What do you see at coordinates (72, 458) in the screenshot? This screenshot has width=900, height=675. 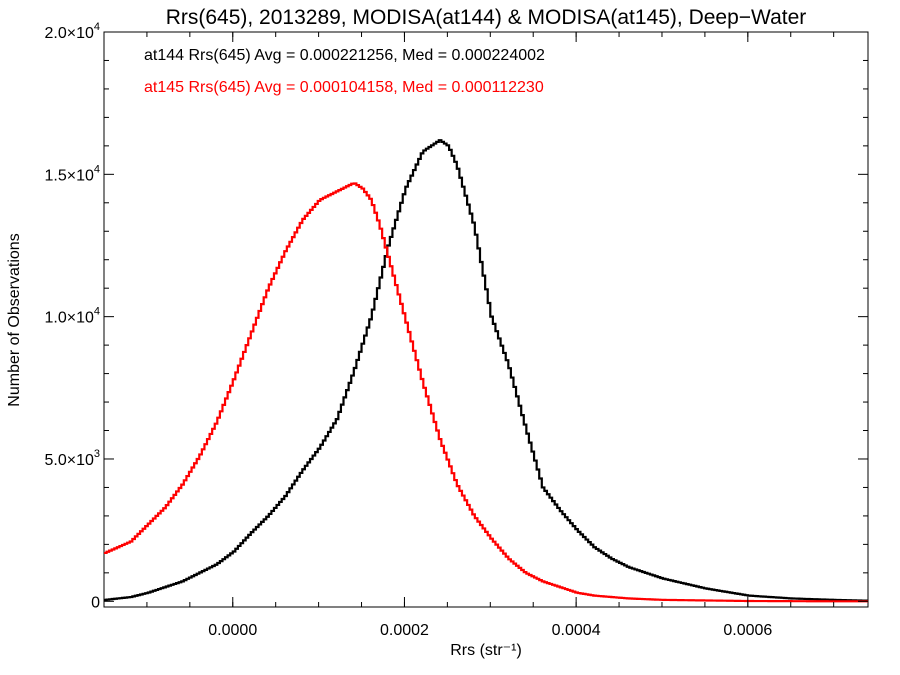 I see `y-tick-label: 5.0×10³` at bounding box center [72, 458].